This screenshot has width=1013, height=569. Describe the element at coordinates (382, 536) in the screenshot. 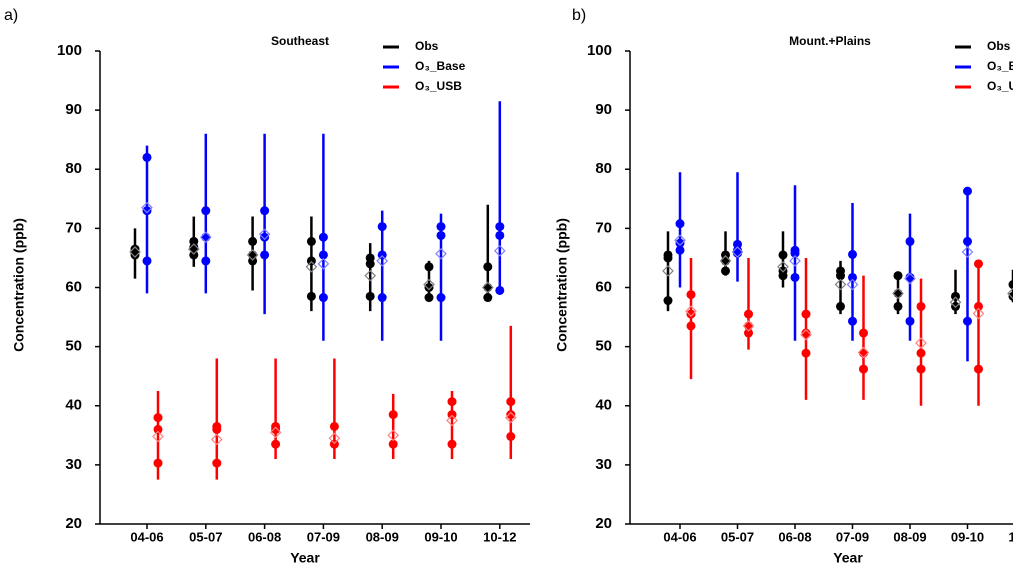

I see `x-tick-label: 08-09` at that location.